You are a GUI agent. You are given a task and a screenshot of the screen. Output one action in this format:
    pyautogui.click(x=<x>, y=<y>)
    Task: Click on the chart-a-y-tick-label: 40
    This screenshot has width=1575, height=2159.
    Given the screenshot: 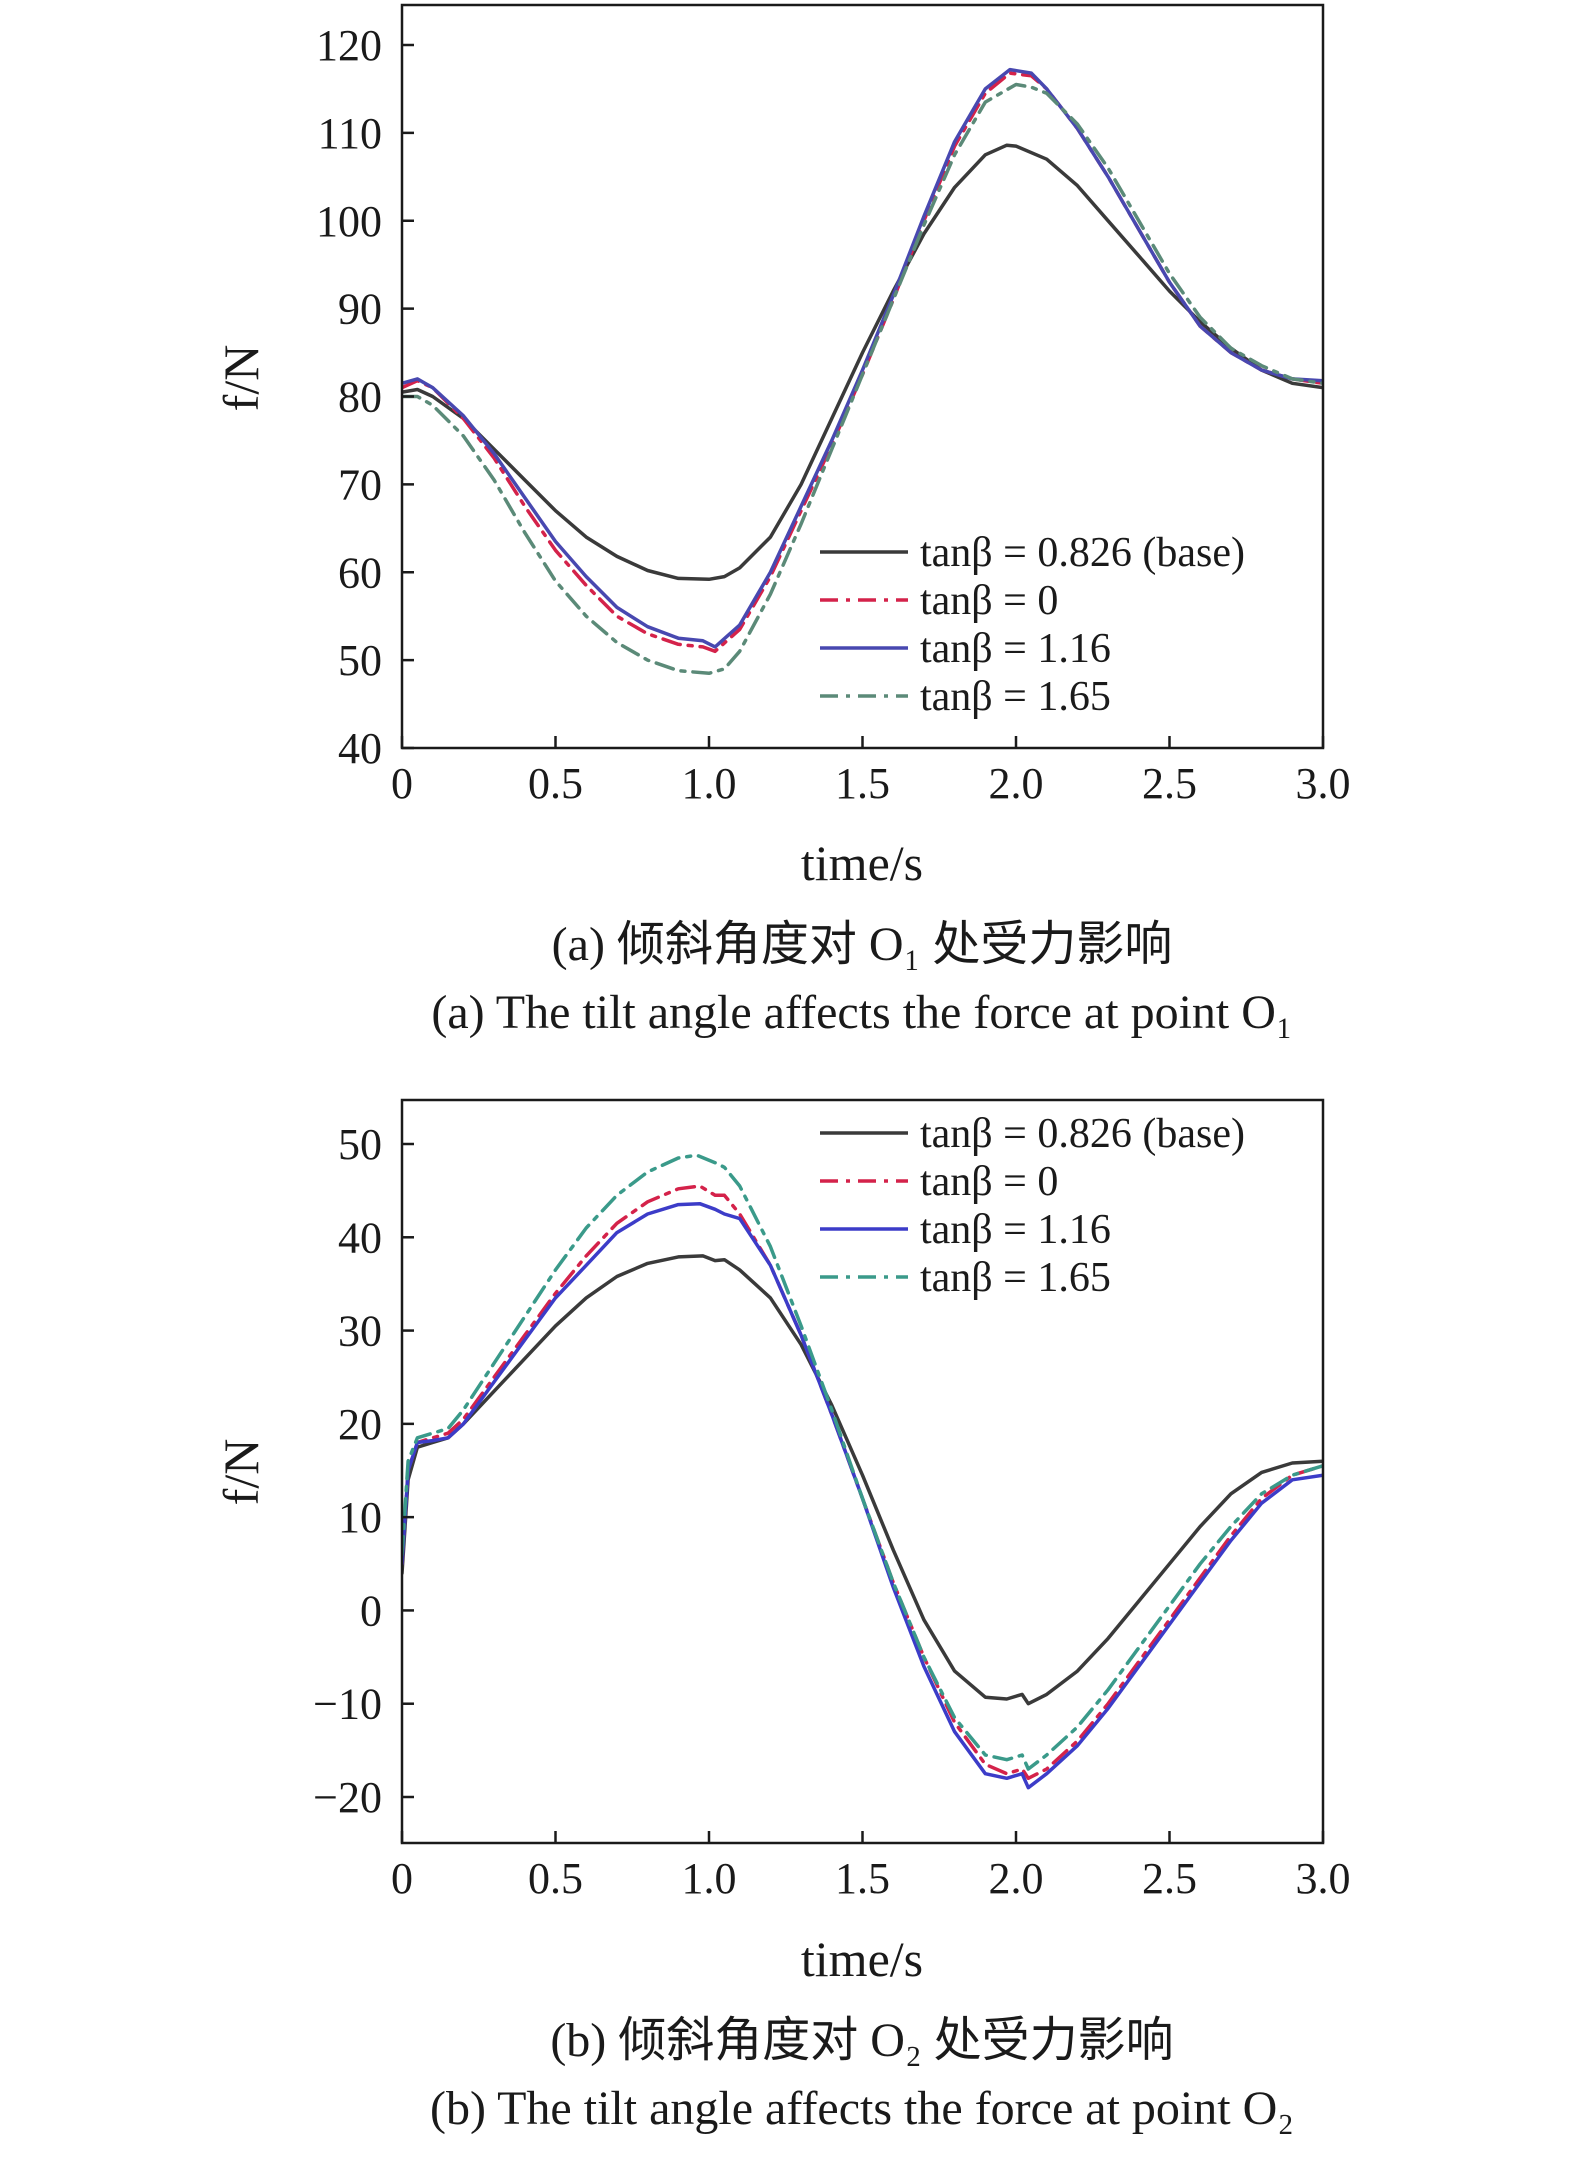 What is the action you would take?
    pyautogui.click(x=360, y=748)
    